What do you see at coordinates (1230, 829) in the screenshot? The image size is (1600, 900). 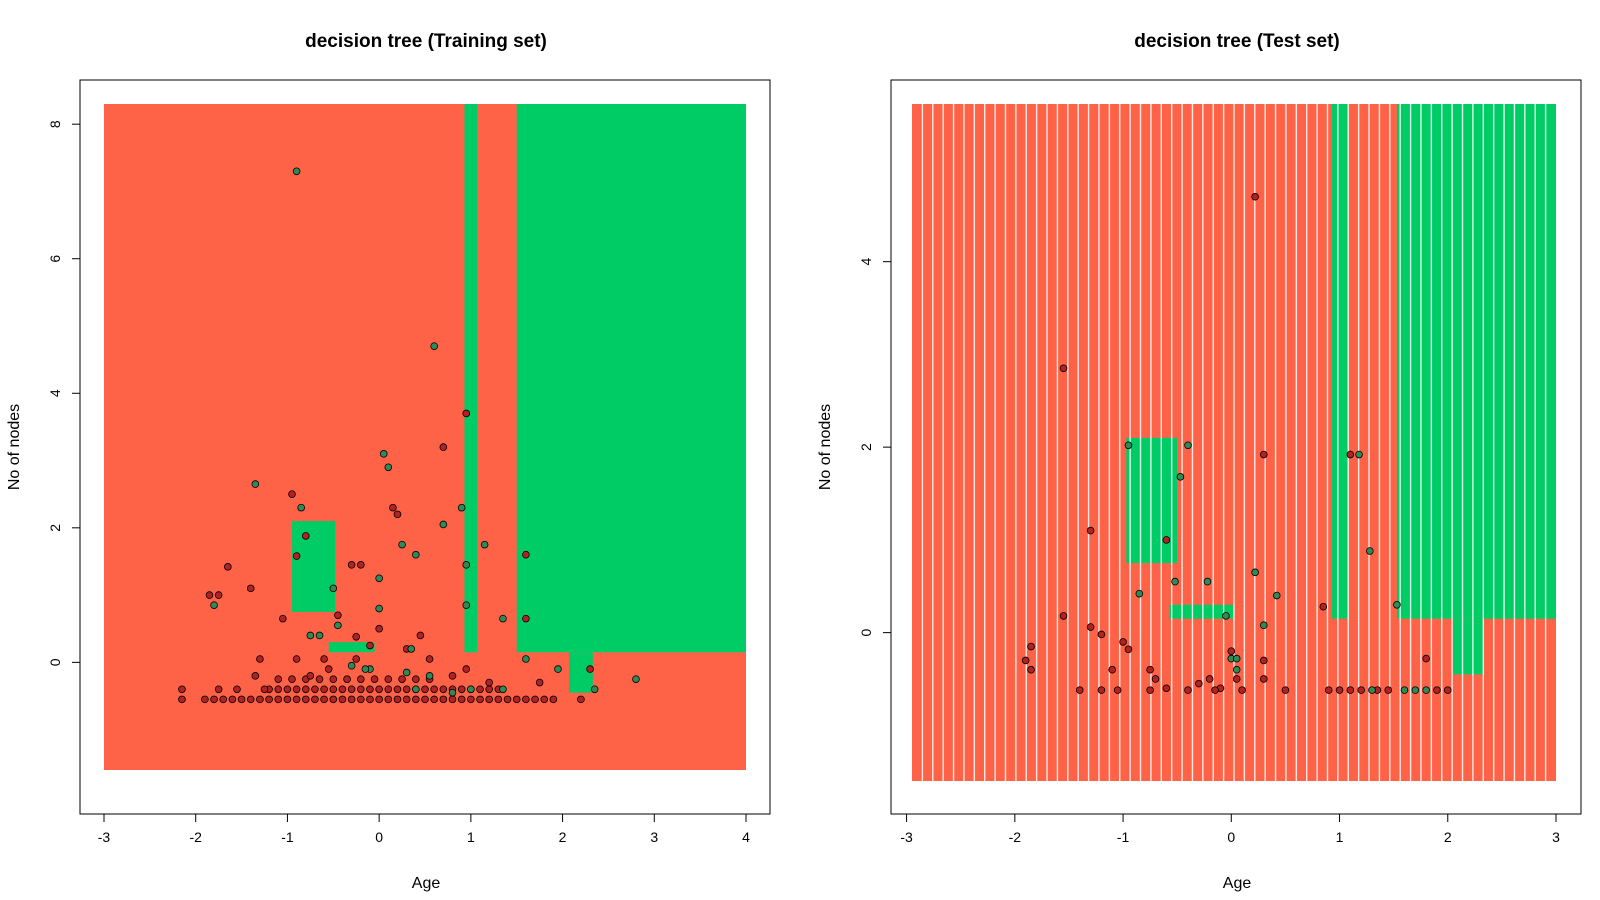 I see `test-x-axis: -3 -2 -1 0 1 2 3` at bounding box center [1230, 829].